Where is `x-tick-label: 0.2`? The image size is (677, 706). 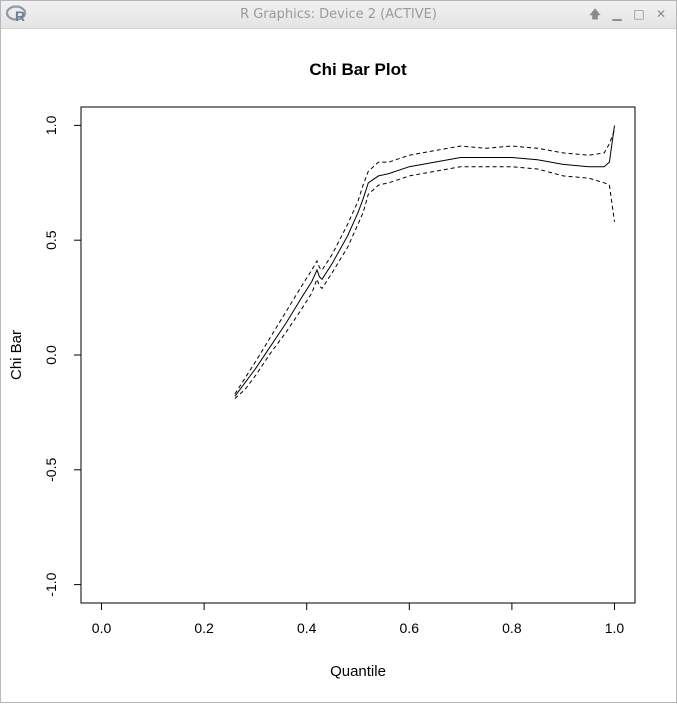
x-tick-label: 0.2 is located at coordinates (204, 628).